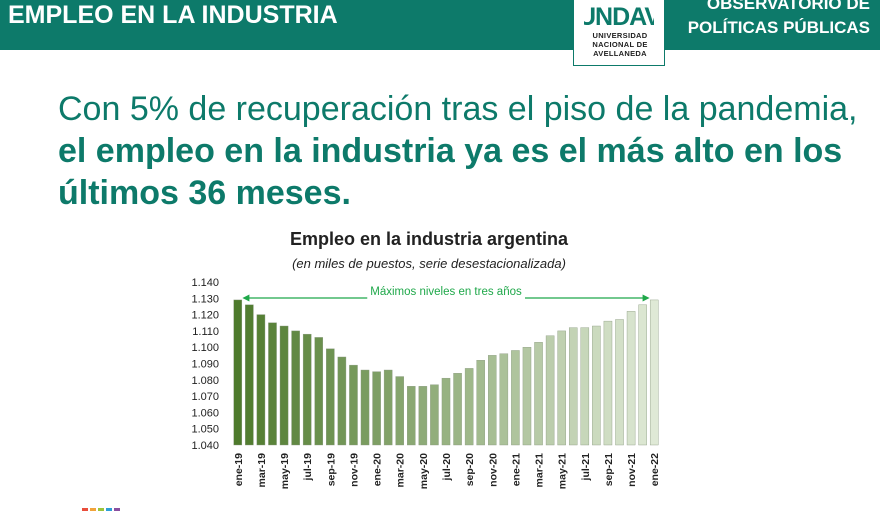 The height and width of the screenshot is (512, 880). Describe the element at coordinates (655, 469) in the screenshot. I see `x-tick-label: ene-22` at that location.